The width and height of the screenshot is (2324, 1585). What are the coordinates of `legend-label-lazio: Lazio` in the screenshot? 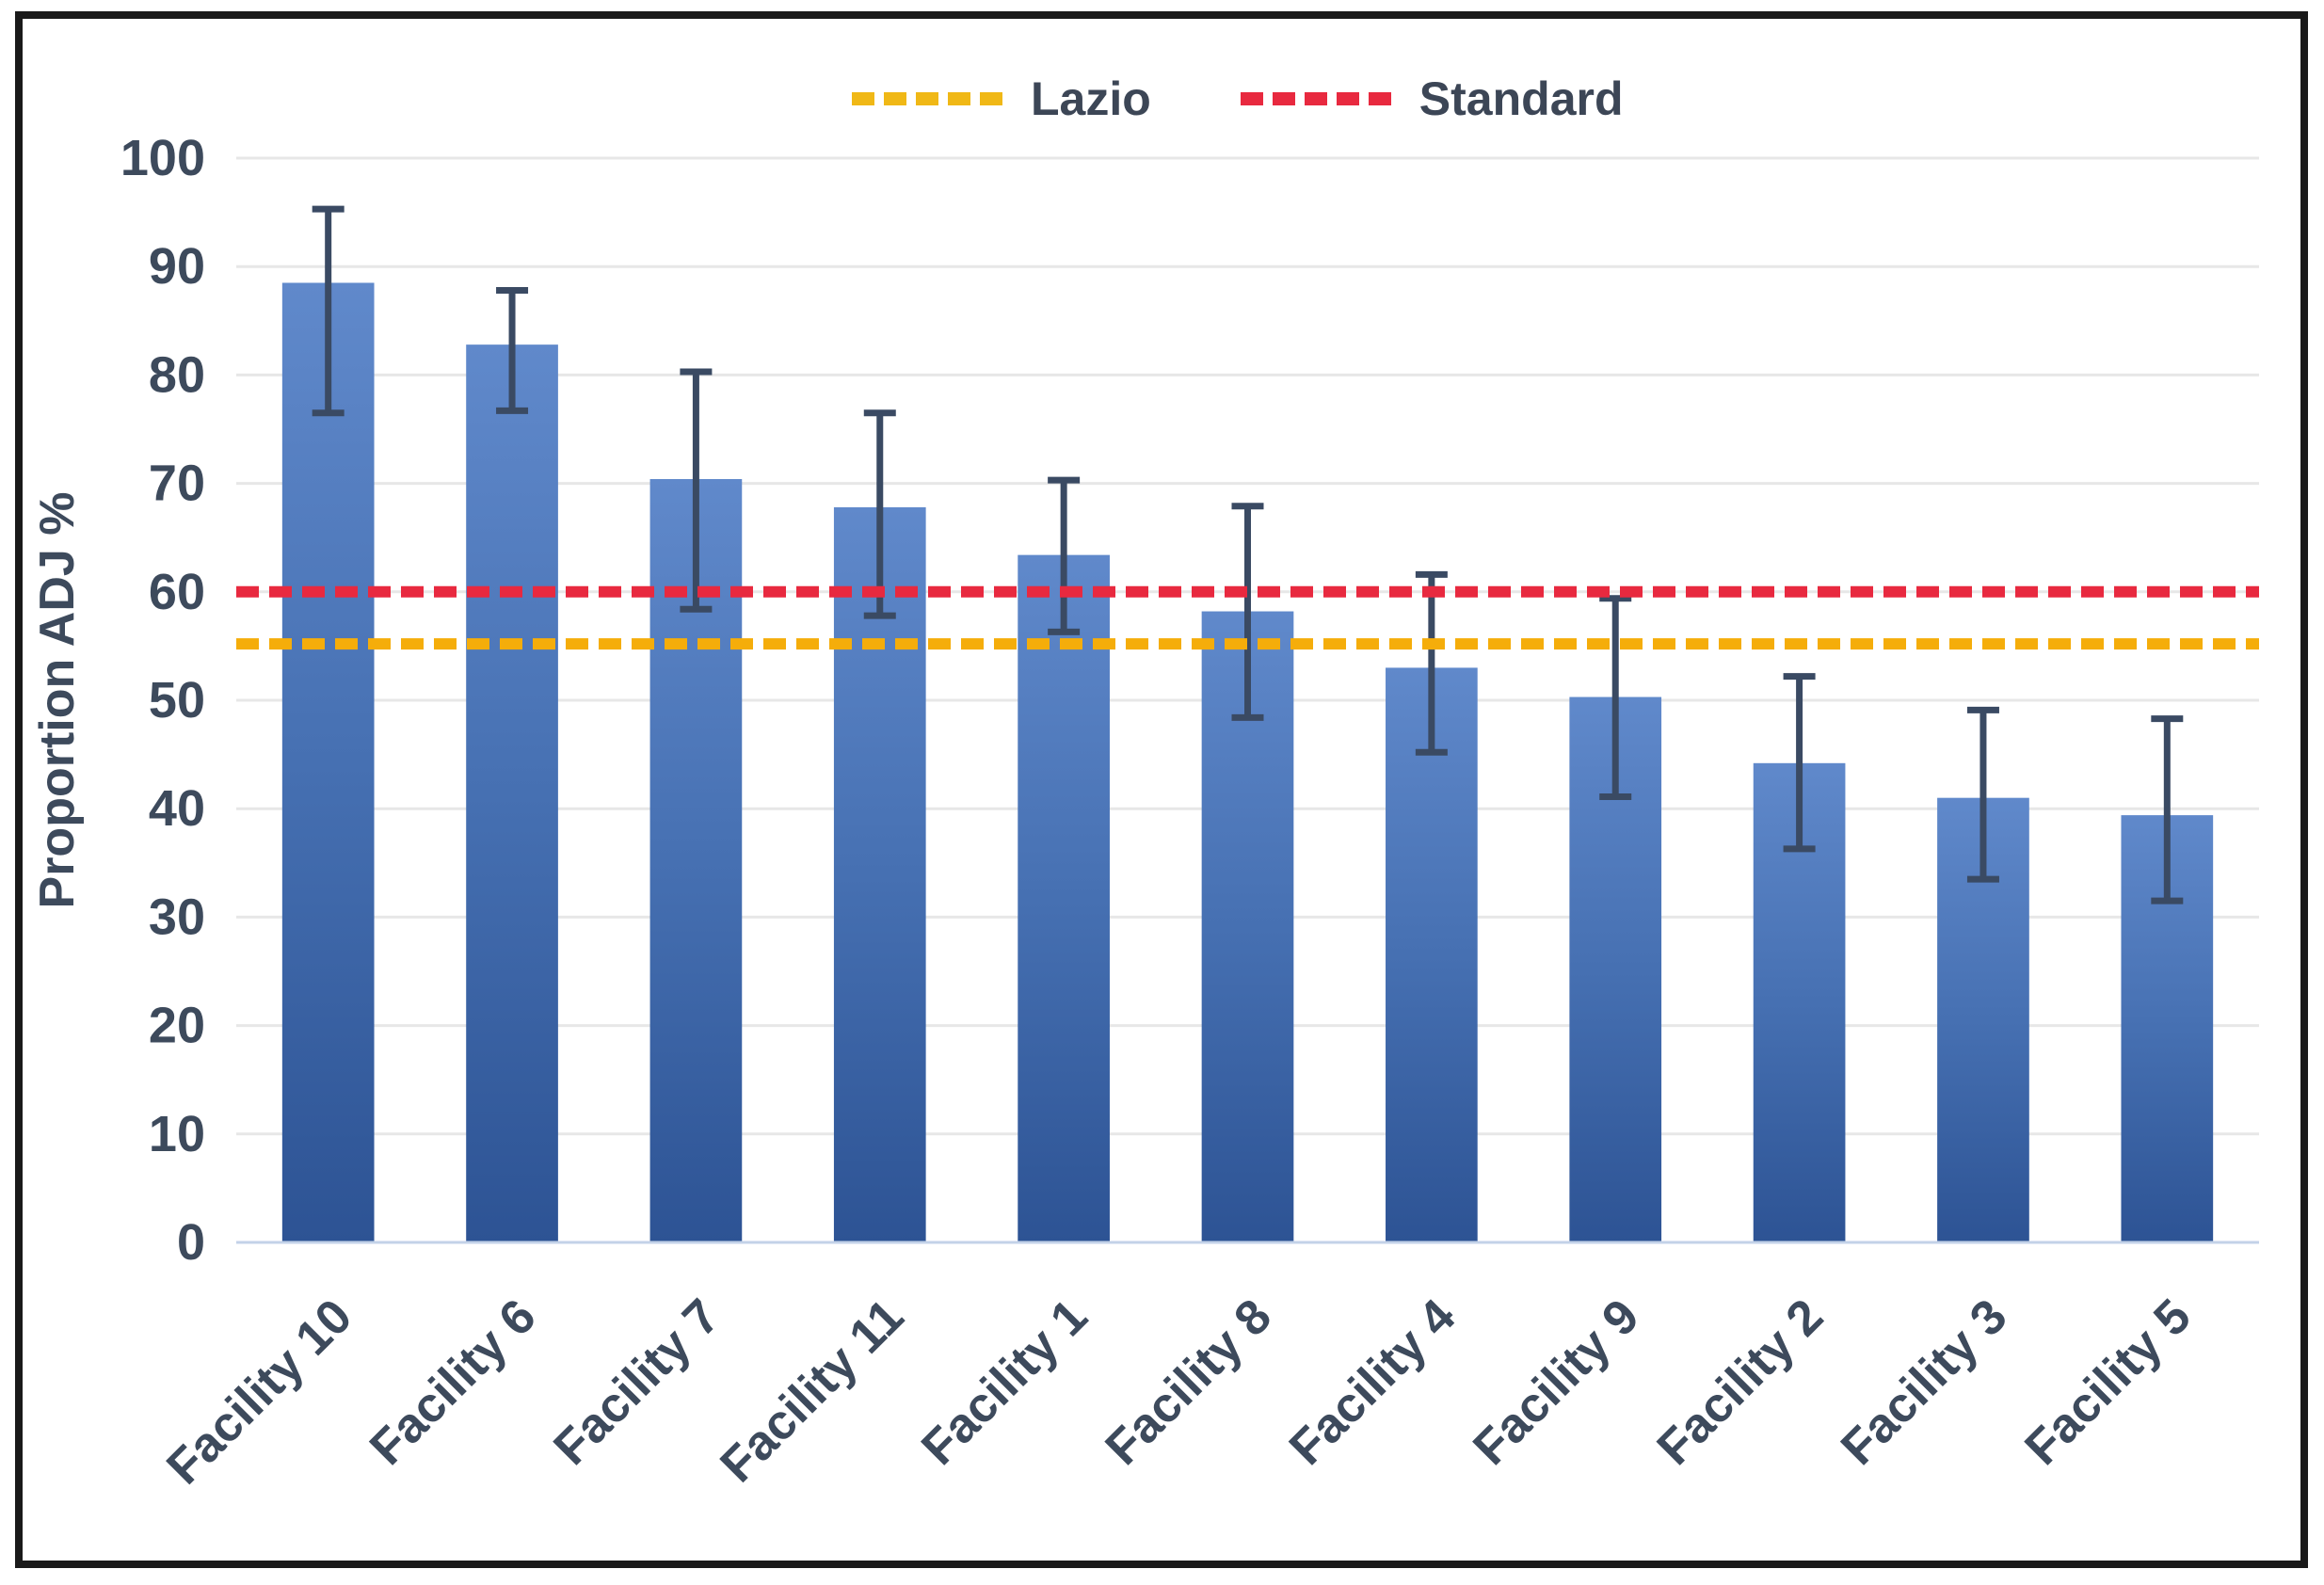 It's located at (1091, 98).